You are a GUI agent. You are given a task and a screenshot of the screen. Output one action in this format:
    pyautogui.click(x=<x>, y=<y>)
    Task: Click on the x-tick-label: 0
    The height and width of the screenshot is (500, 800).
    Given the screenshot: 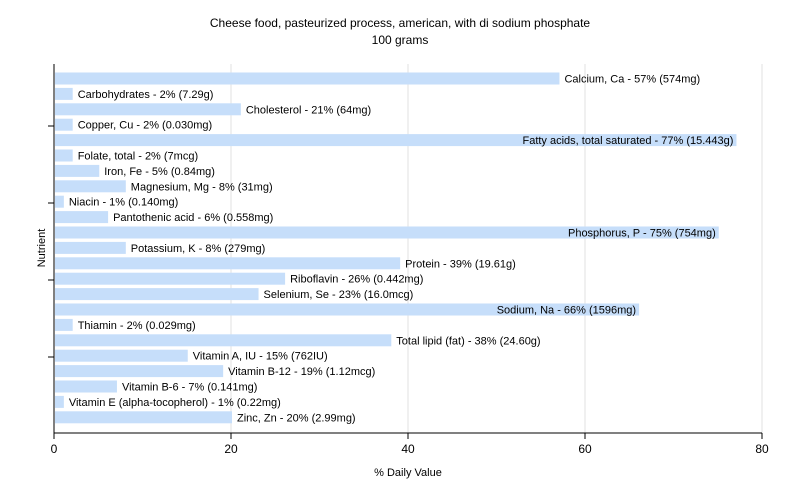 What is the action you would take?
    pyautogui.click(x=54, y=449)
    